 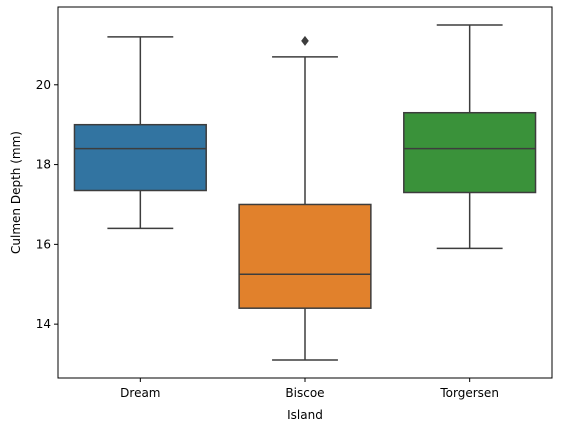 I want to click on box-group-dream, so click(x=140, y=132).